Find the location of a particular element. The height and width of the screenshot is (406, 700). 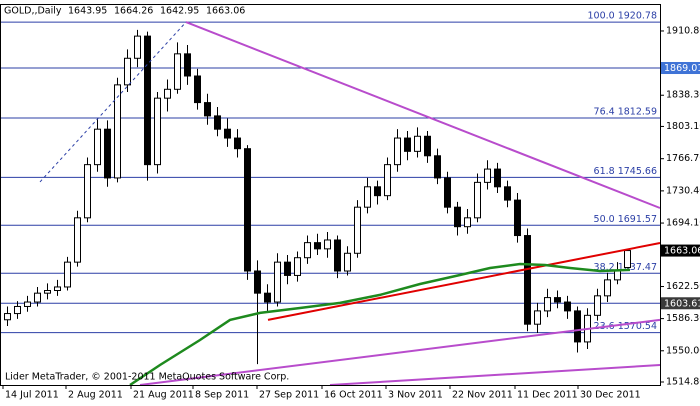

fib-label: 50.0 1691.57 is located at coordinates (625, 219).